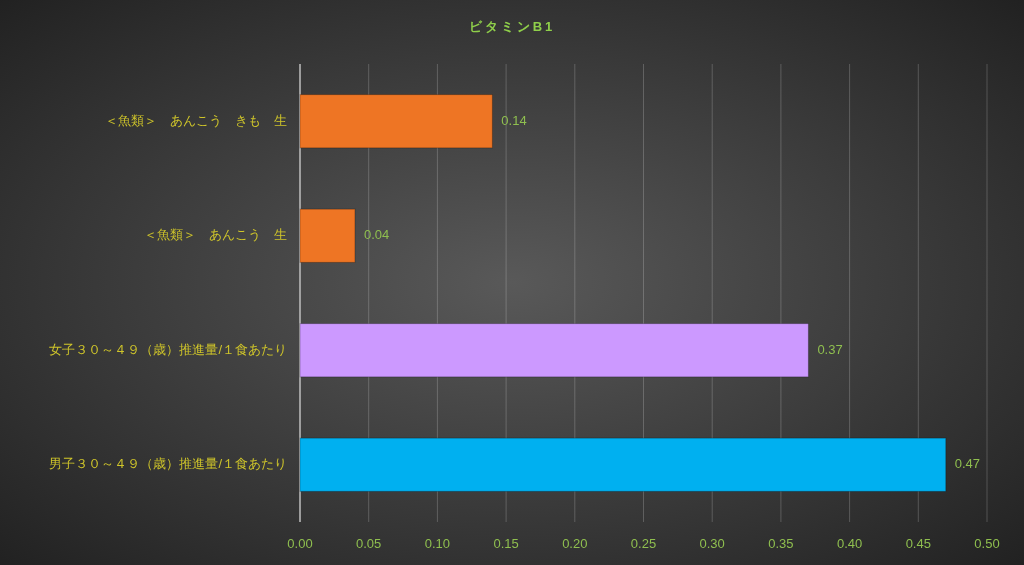 This screenshot has height=565, width=1024. What do you see at coordinates (168, 349) in the screenshot?
I see `y-tick-label: 女子３０～４９（歳）推進量/１食あたり` at bounding box center [168, 349].